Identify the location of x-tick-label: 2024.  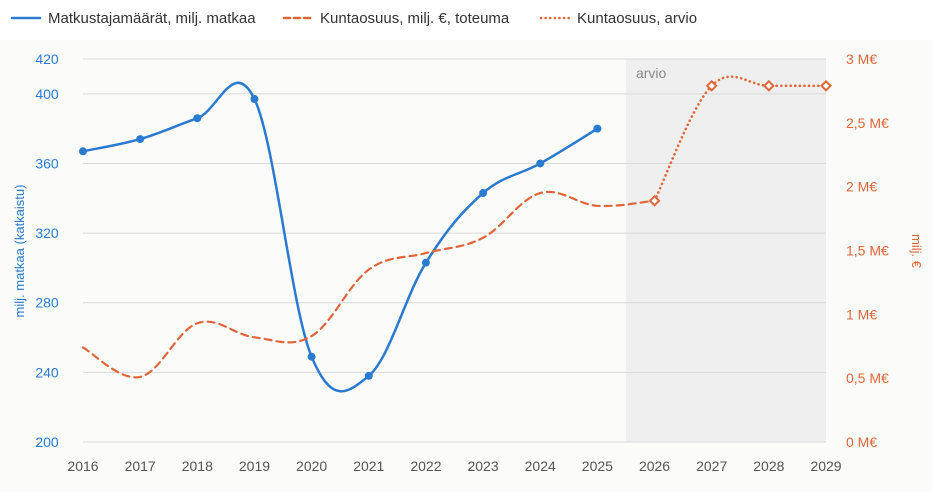
(540, 466).